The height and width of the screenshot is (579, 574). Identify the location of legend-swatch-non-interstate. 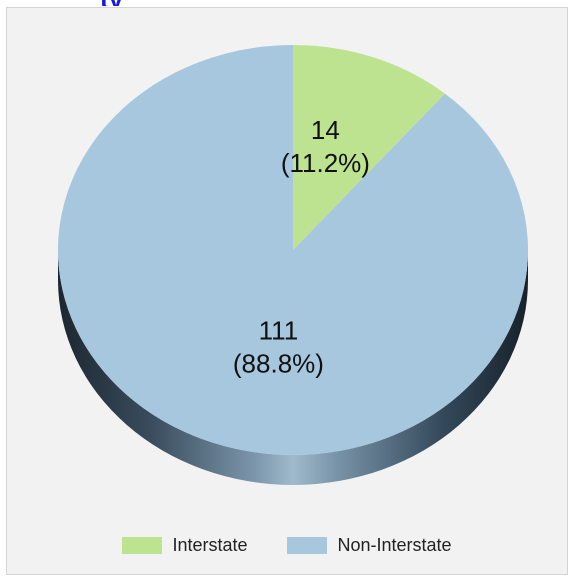
(307, 545).